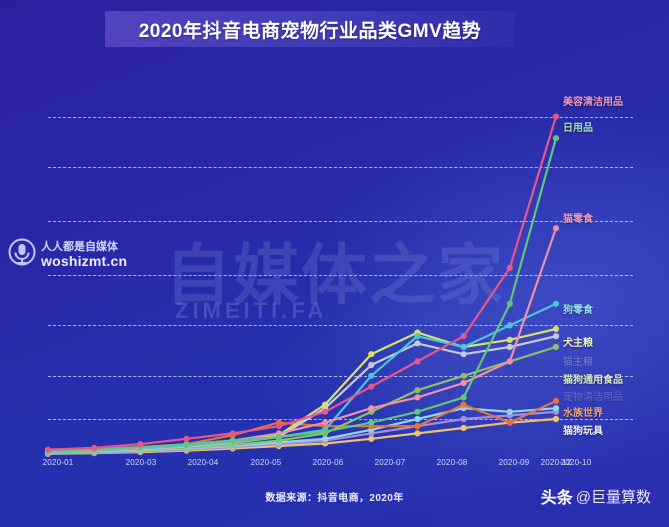  I want to click on x-axis-tick-label: 2020-01, so click(58, 462).